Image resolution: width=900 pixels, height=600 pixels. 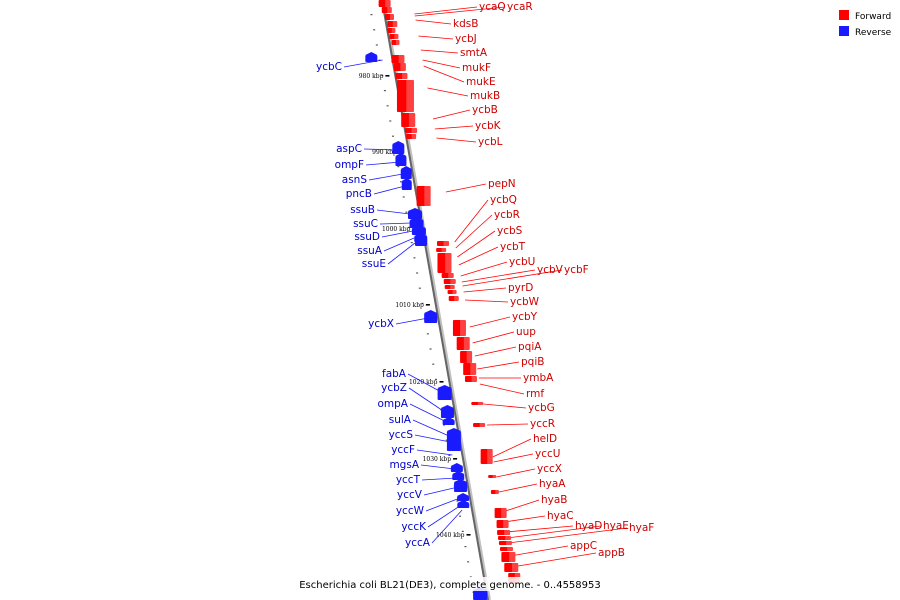 I want to click on legend-reverse-label: Reverse, so click(x=873, y=33).